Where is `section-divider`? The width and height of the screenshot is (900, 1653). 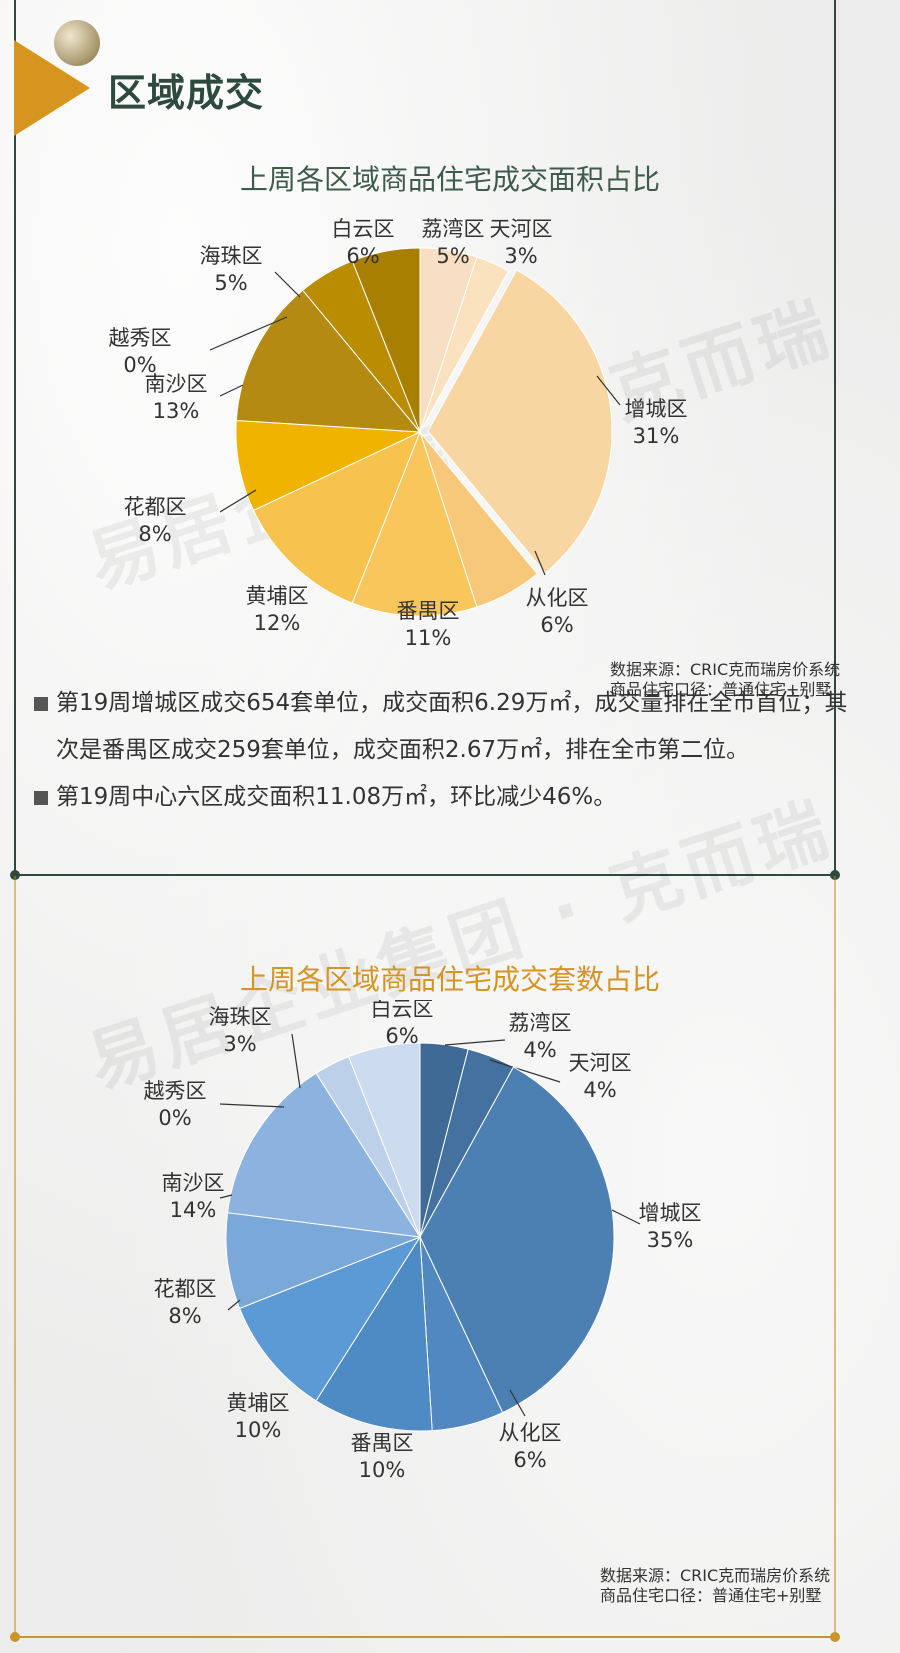 section-divider is located at coordinates (425, 875).